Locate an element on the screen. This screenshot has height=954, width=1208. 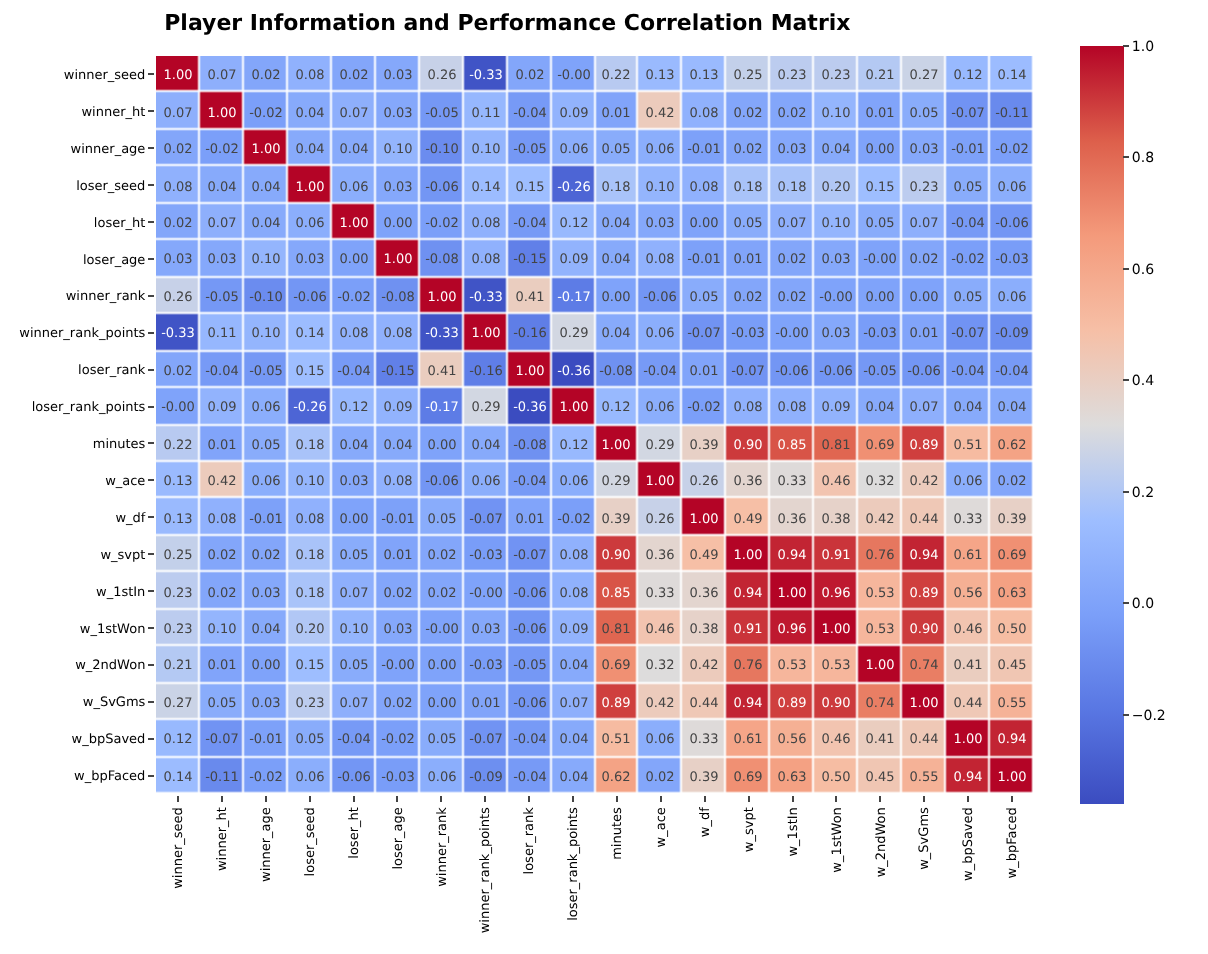
chart-title: Player Information and Performance Correlation Matrix is located at coordinates (507, 22).